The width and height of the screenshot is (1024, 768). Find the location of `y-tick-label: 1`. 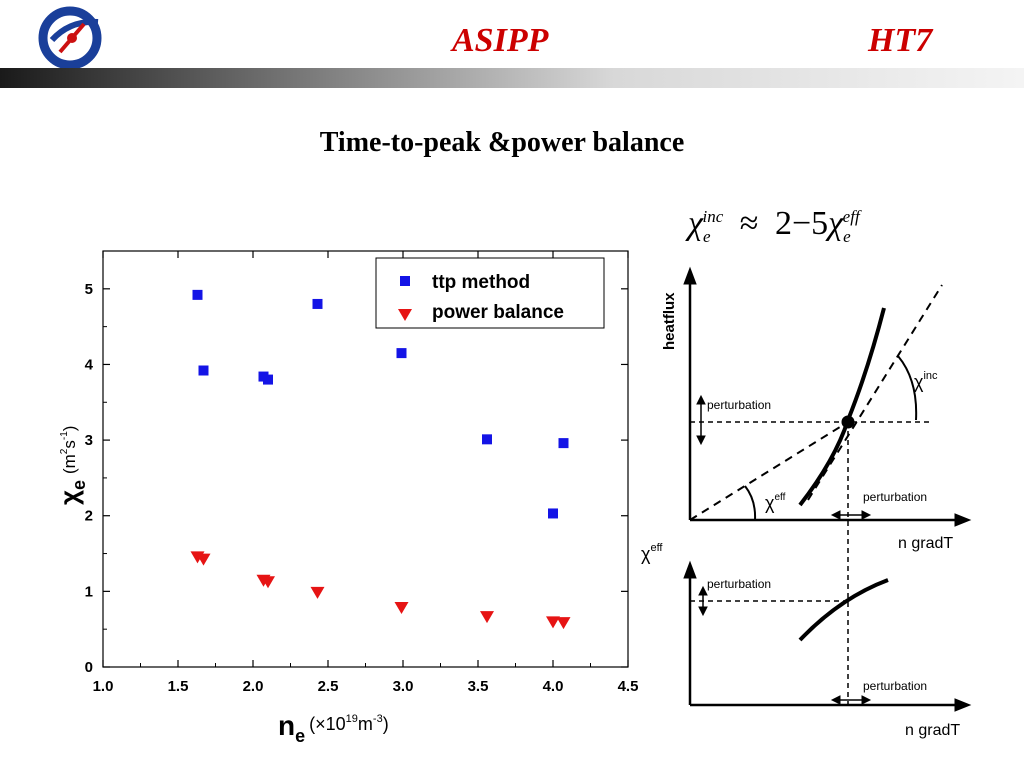

y-tick-label: 1 is located at coordinates (89, 591).